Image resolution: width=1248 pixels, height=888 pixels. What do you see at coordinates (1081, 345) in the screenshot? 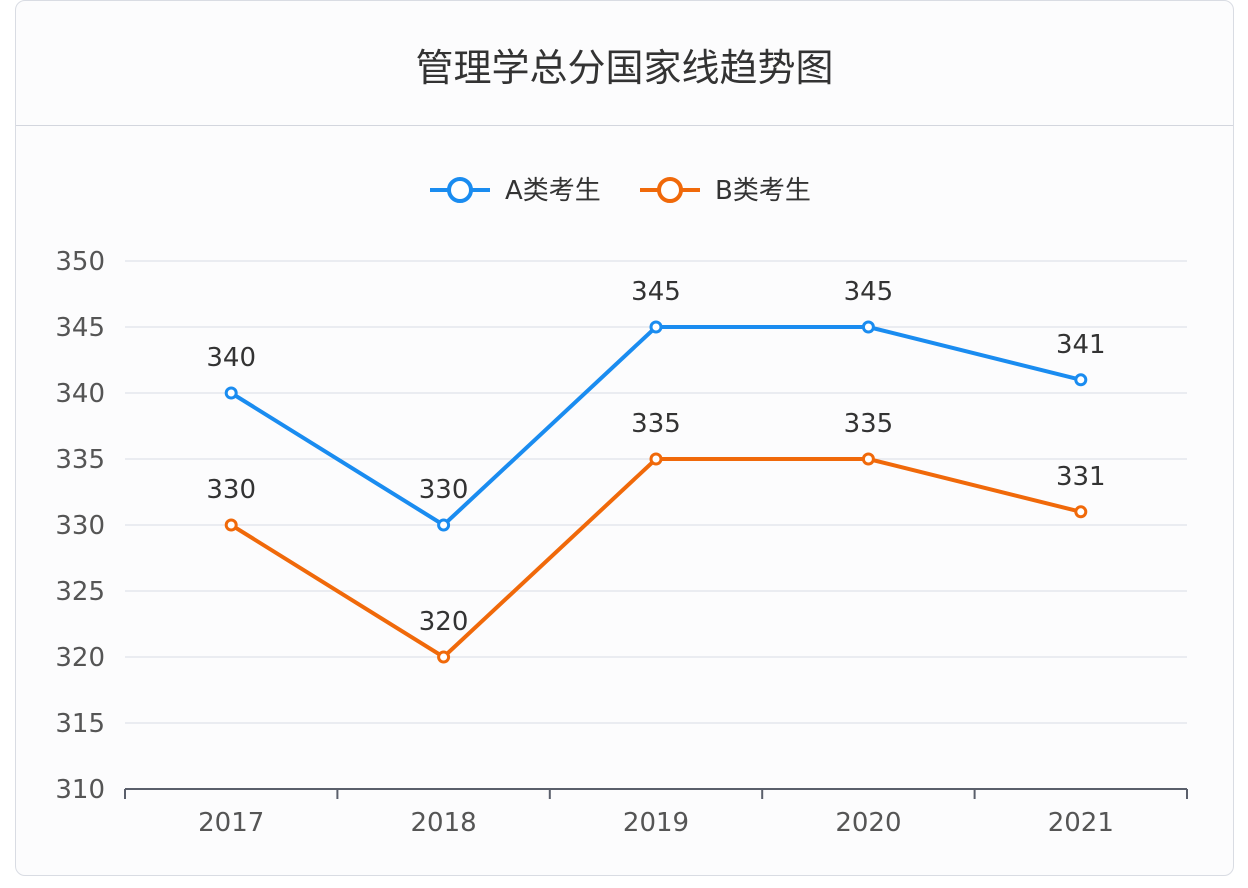
I see `data-label: 341` at bounding box center [1081, 345].